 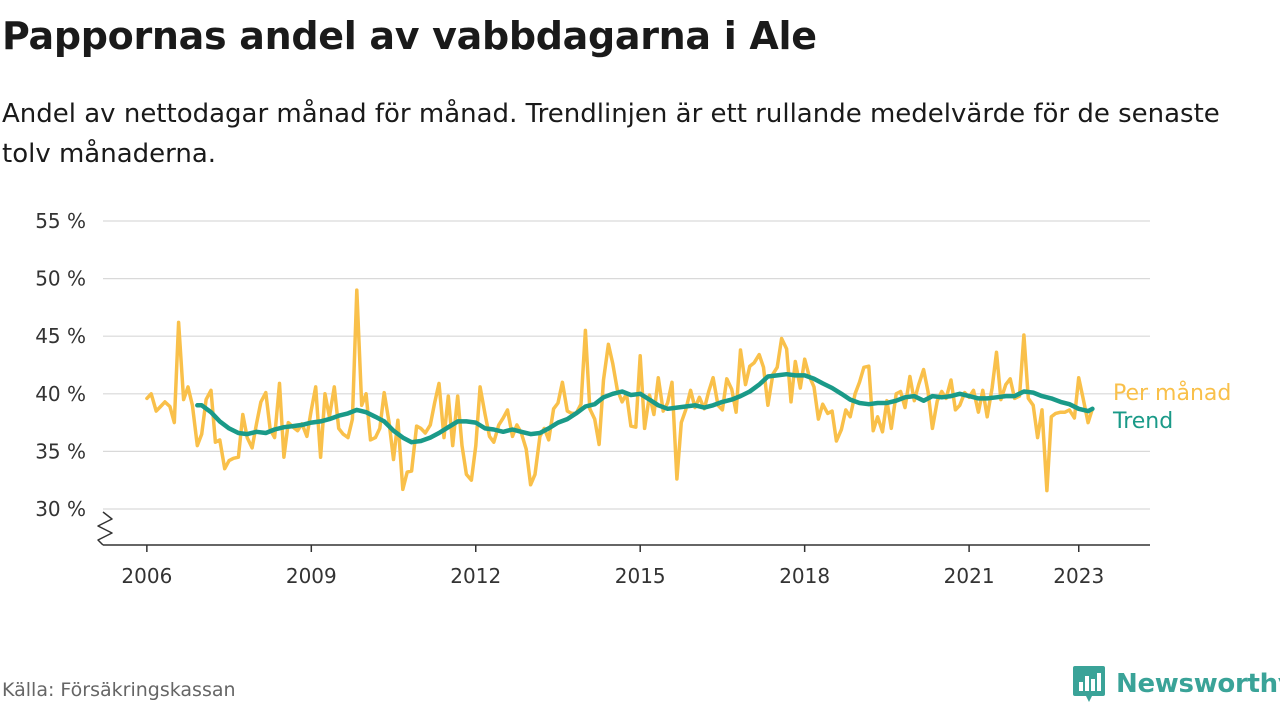 I want to click on series-label-trend: Trend, so click(x=1142, y=421).